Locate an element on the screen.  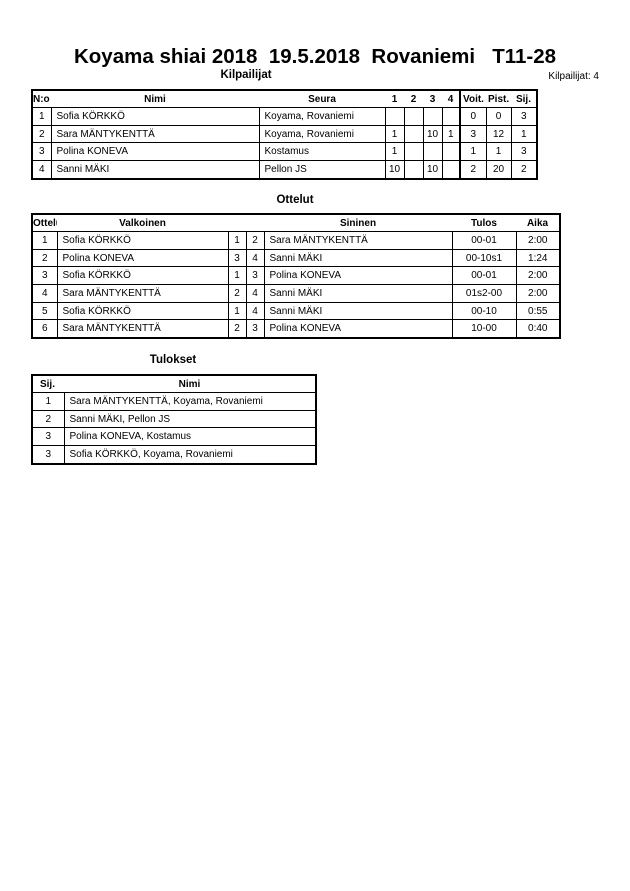
table-row: 2 Polina KONEVA 3 4 Sanni MÄKI 00-10s1 1:24 is located at coordinates (296, 258).